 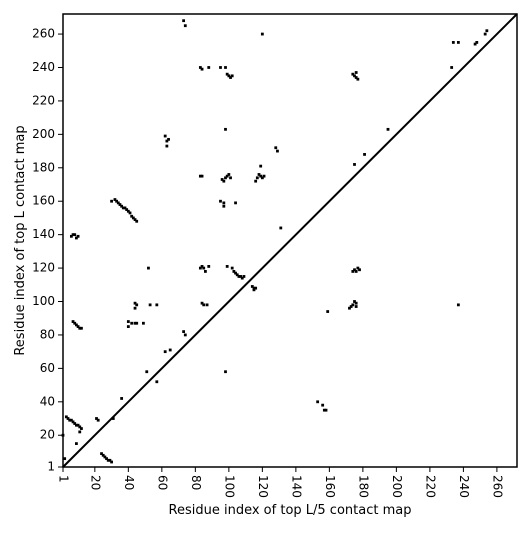 I want to click on y-tick-label: 120, so click(x=43, y=268).